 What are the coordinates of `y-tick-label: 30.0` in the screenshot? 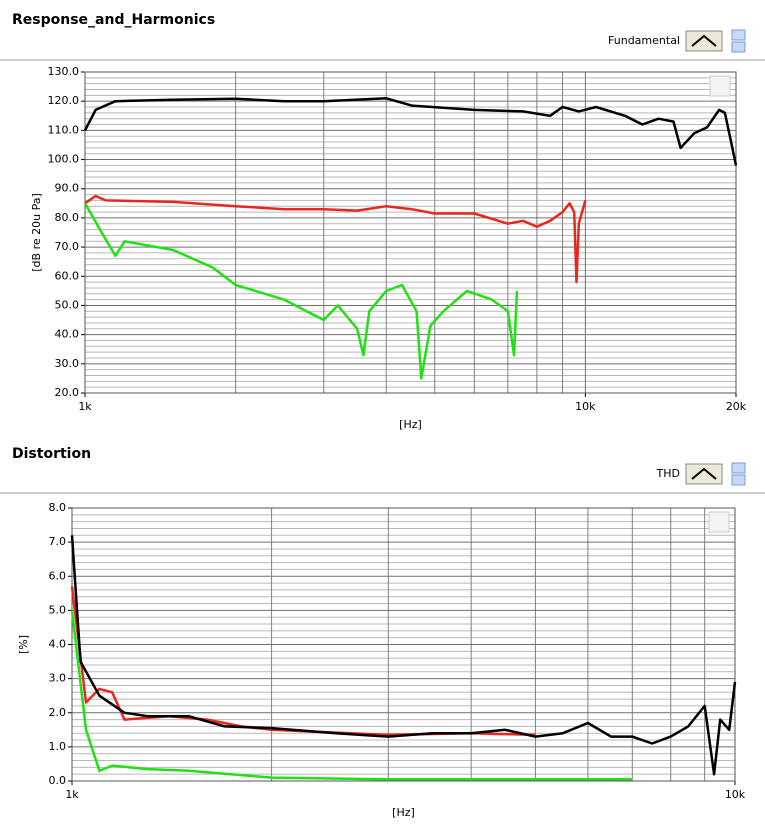 It's located at (67, 363).